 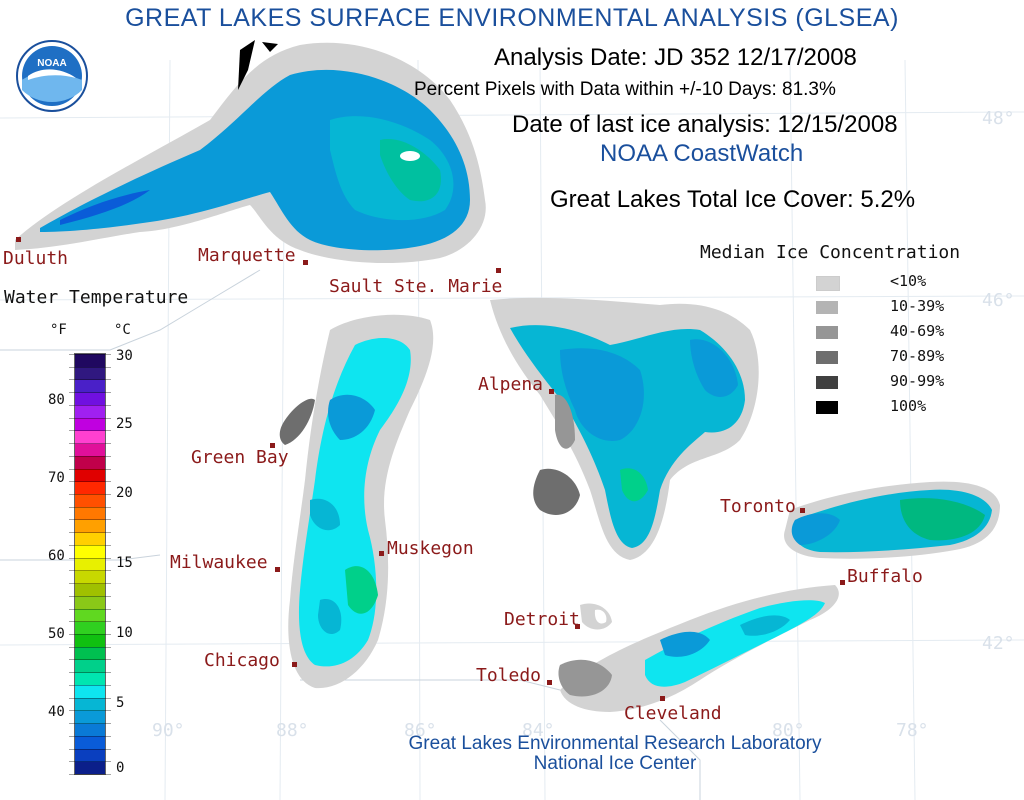 I want to click on last-ice-date: Date of last ice analysis: 12/15/2008, so click(x=705, y=124).